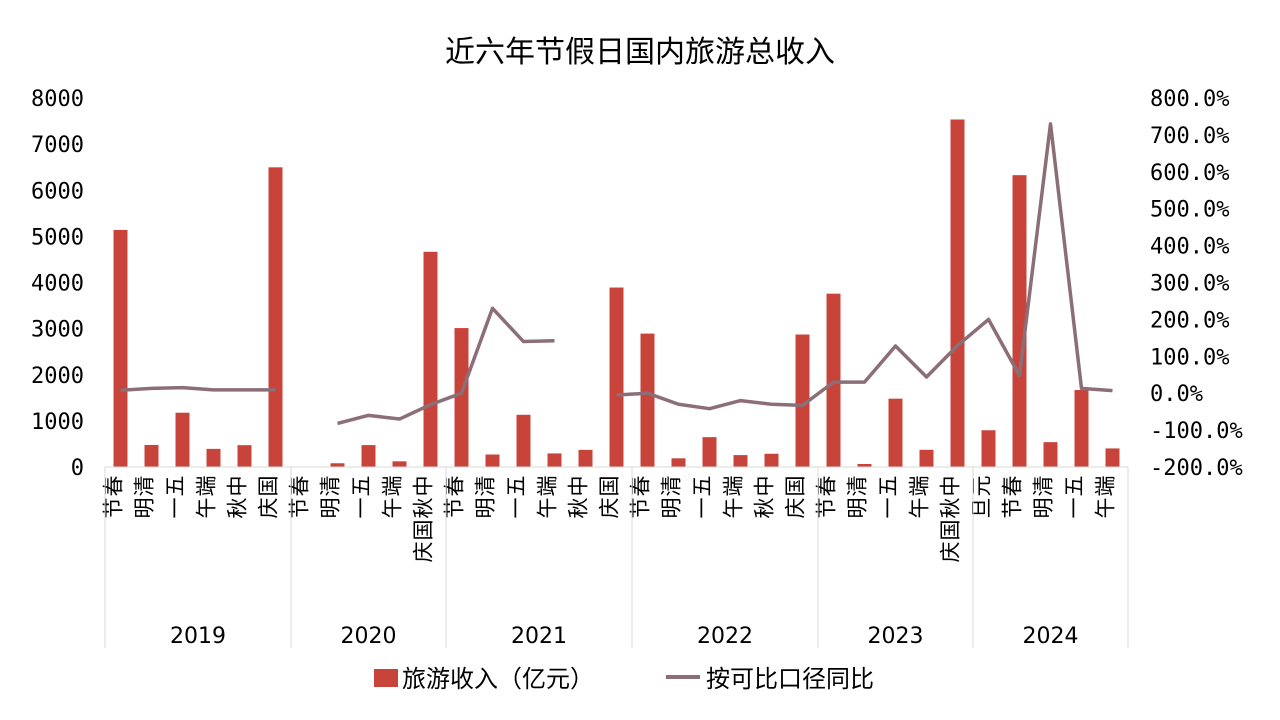  I want to click on year-label: 2021, so click(539, 636).